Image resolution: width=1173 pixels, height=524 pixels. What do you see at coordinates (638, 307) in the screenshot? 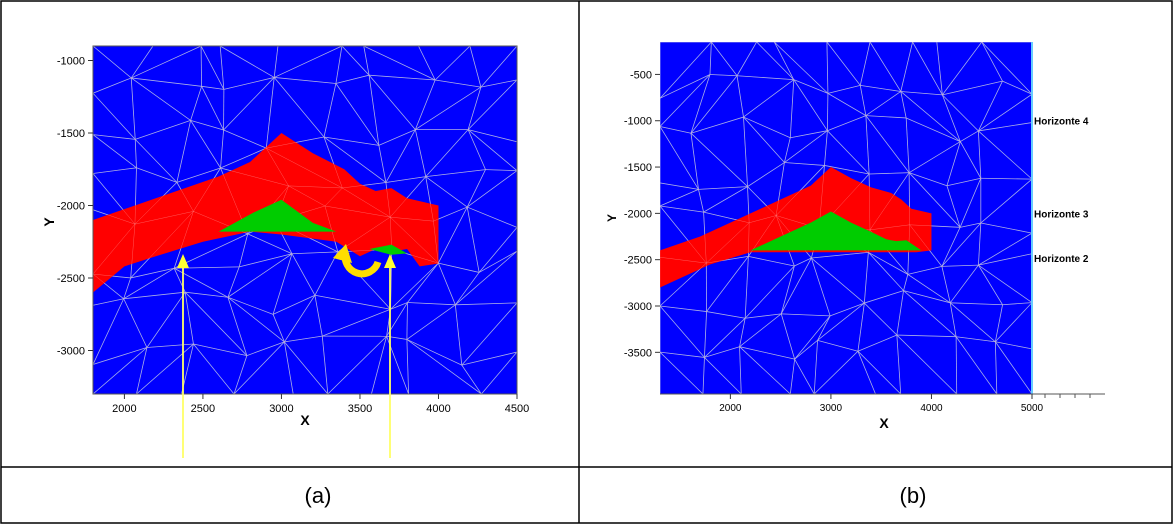
I see `y-tick-label: -3000` at bounding box center [638, 307].